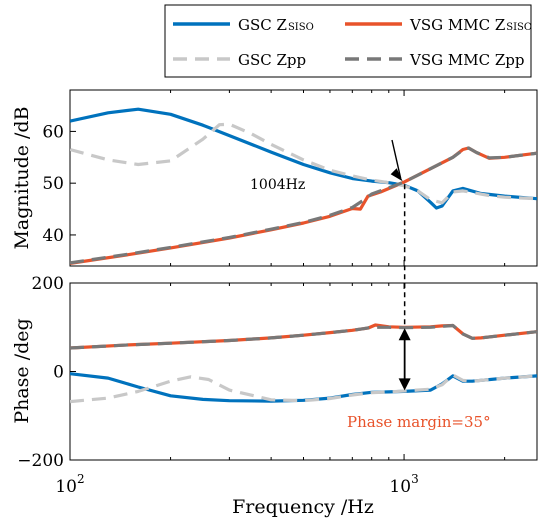 This screenshot has width=550, height=529. Describe the element at coordinates (303, 387) in the screenshot. I see `phase-series-gsc-z-siso` at that location.